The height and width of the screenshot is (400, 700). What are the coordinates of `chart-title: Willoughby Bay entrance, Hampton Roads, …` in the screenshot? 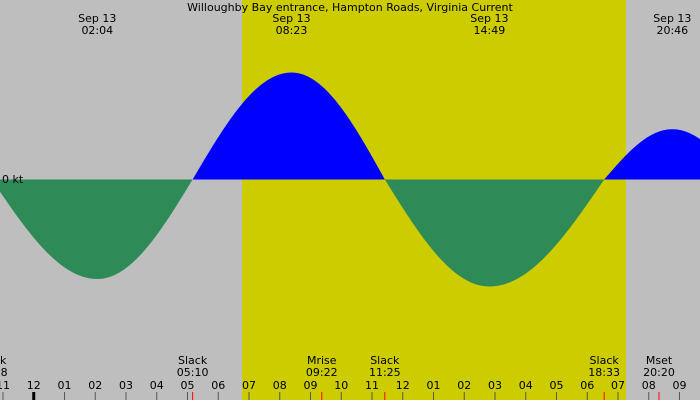 It's located at (350, 7).